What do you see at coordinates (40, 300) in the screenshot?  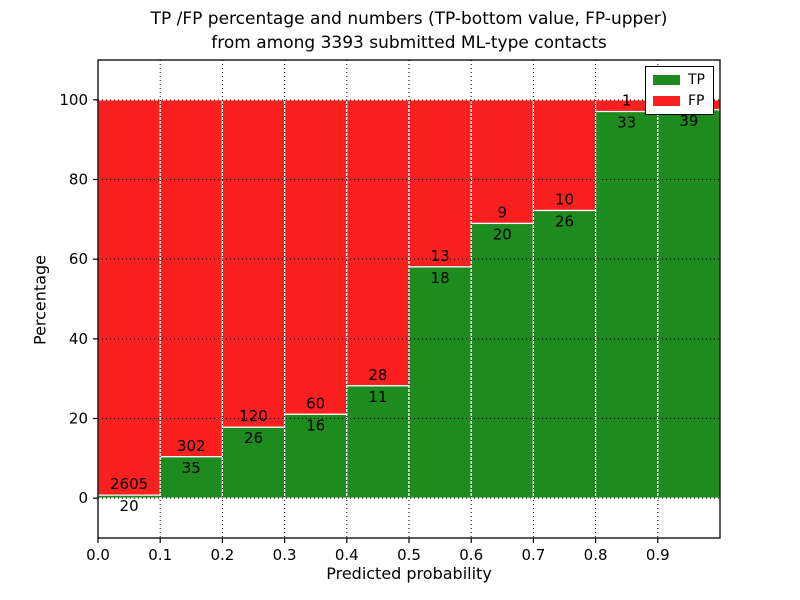 I see `y-axis-label: Percentage` at bounding box center [40, 300].